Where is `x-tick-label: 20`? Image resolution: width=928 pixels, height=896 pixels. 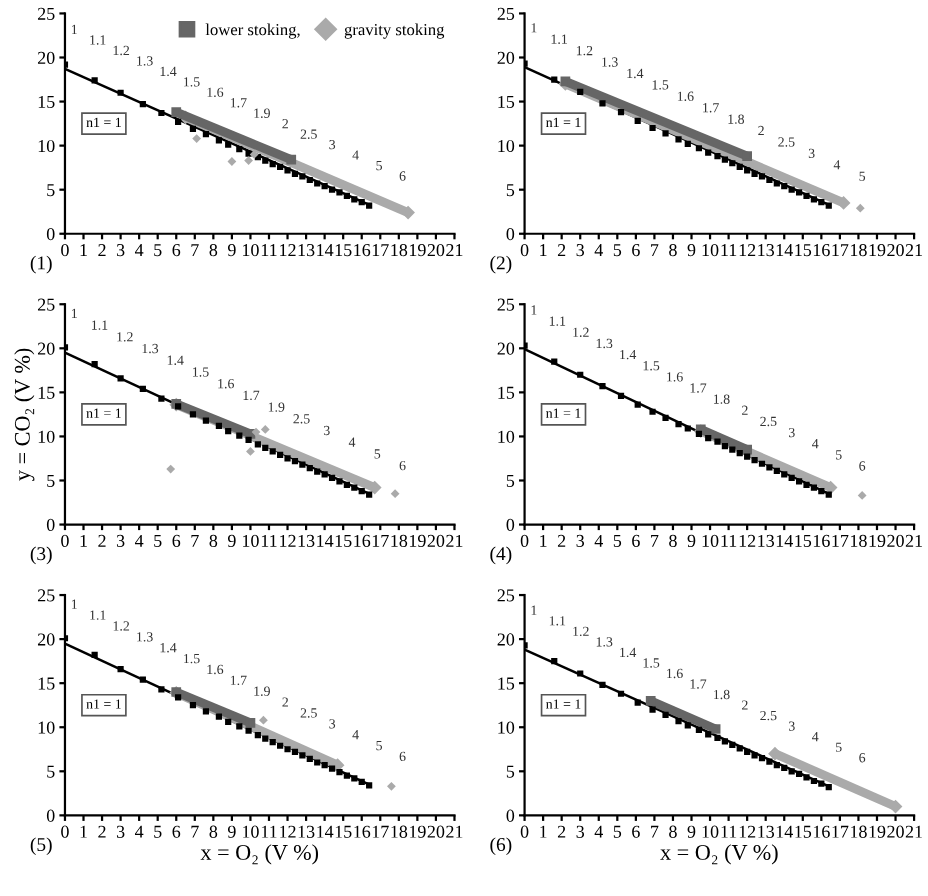 x-tick-label: 20 is located at coordinates (895, 831).